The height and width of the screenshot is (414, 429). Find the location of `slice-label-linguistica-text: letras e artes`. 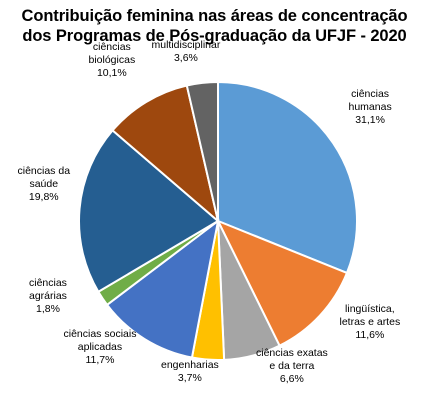

slice-label-linguistica-text: letras e artes is located at coordinates (370, 321).